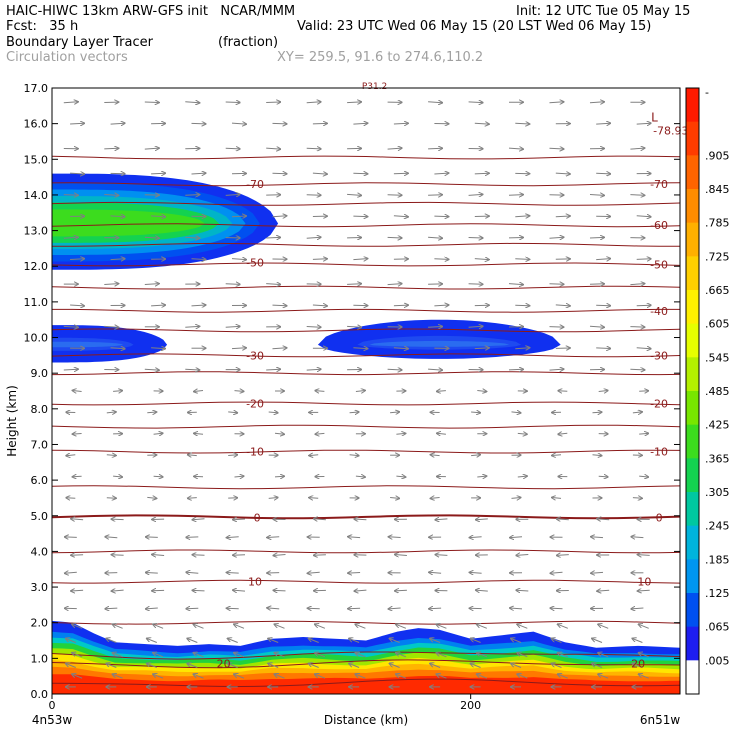  What do you see at coordinates (12, 420) in the screenshot?
I see `y-axis-label: Height (km)` at bounding box center [12, 420].